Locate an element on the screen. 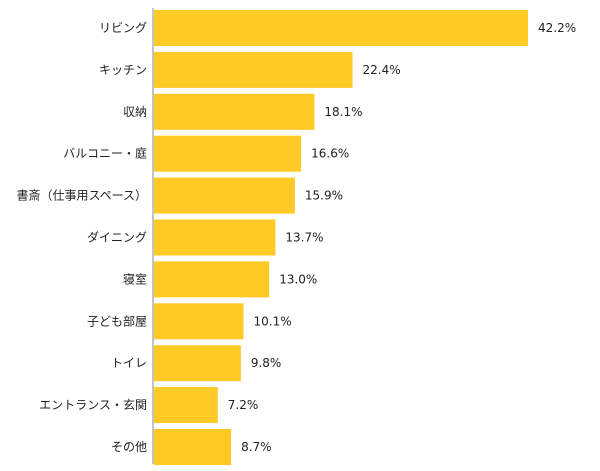 This screenshot has height=471, width=600. category-label: 子ども部屋 is located at coordinates (117, 320).